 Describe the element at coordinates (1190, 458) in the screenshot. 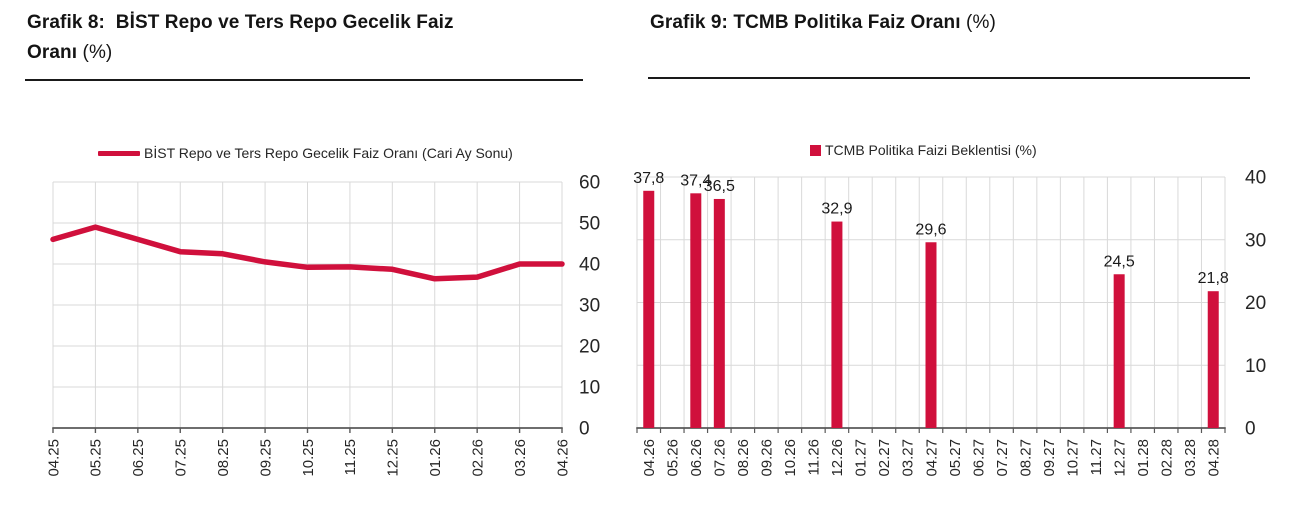

I see `x-axis-label: 03.28` at that location.